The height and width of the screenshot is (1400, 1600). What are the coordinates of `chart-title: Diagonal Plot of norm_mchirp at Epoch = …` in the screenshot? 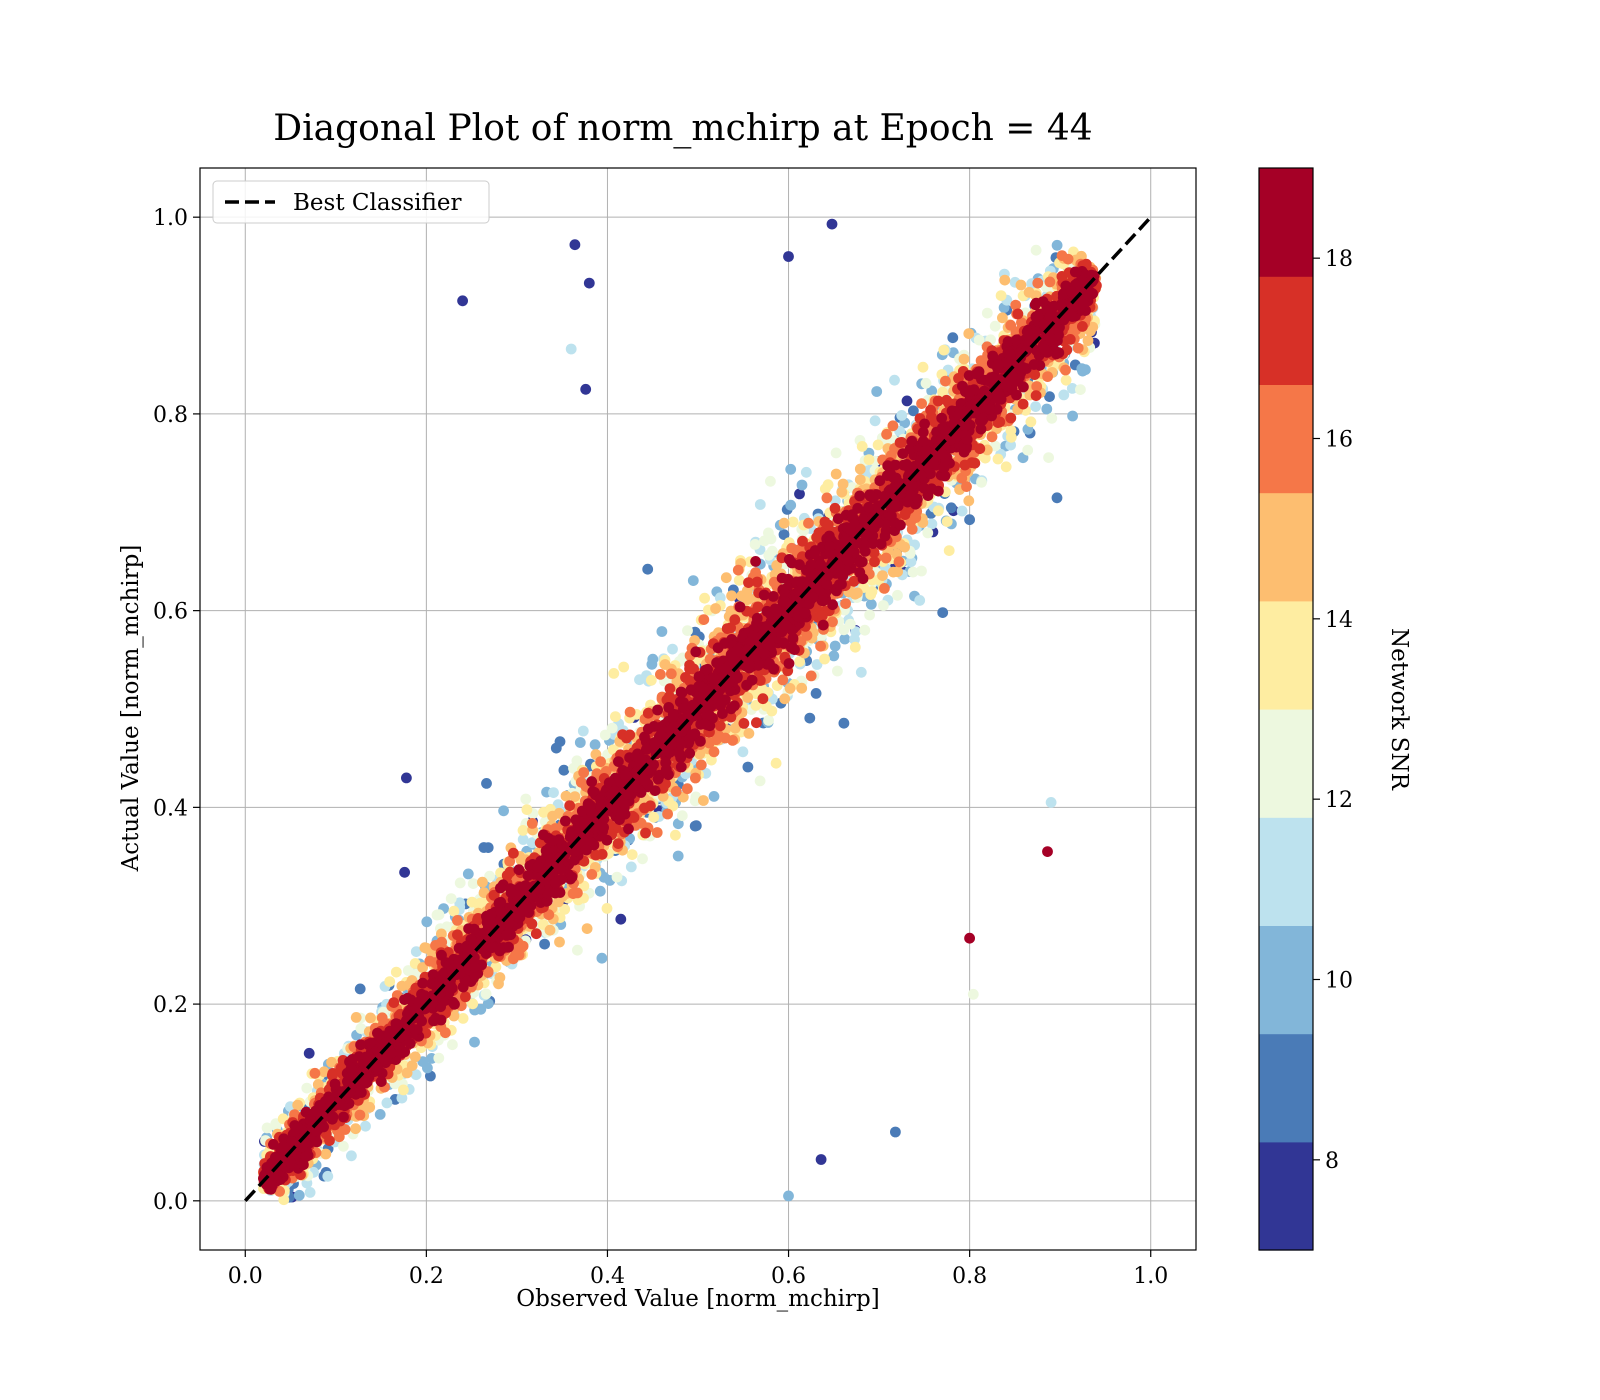 It's located at (682, 128).